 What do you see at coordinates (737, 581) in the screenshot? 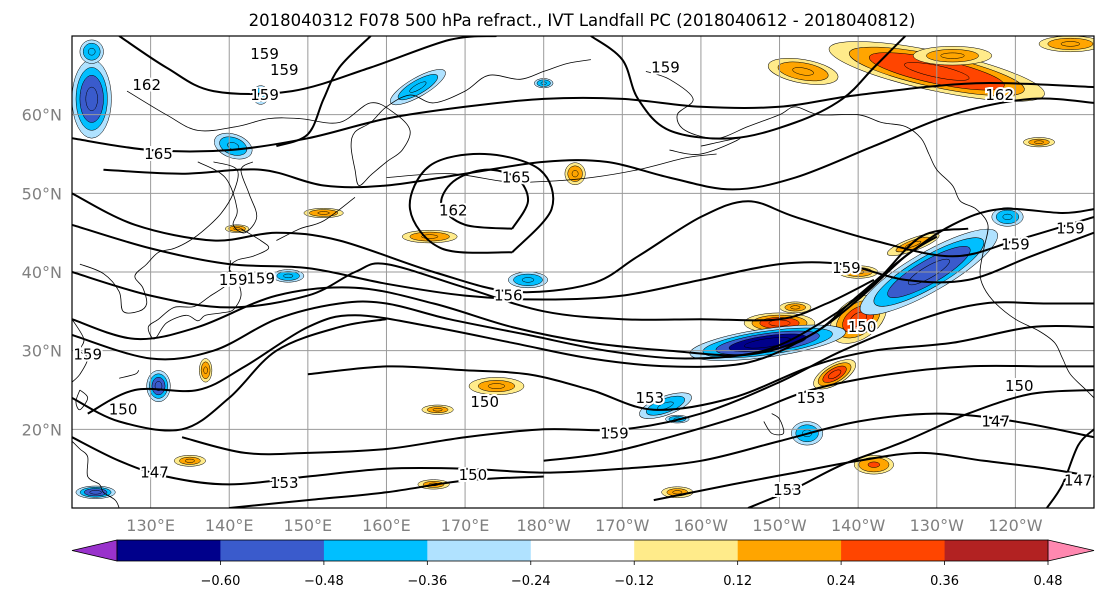
I see `colorbar-tick-label: 0.12` at bounding box center [737, 581].